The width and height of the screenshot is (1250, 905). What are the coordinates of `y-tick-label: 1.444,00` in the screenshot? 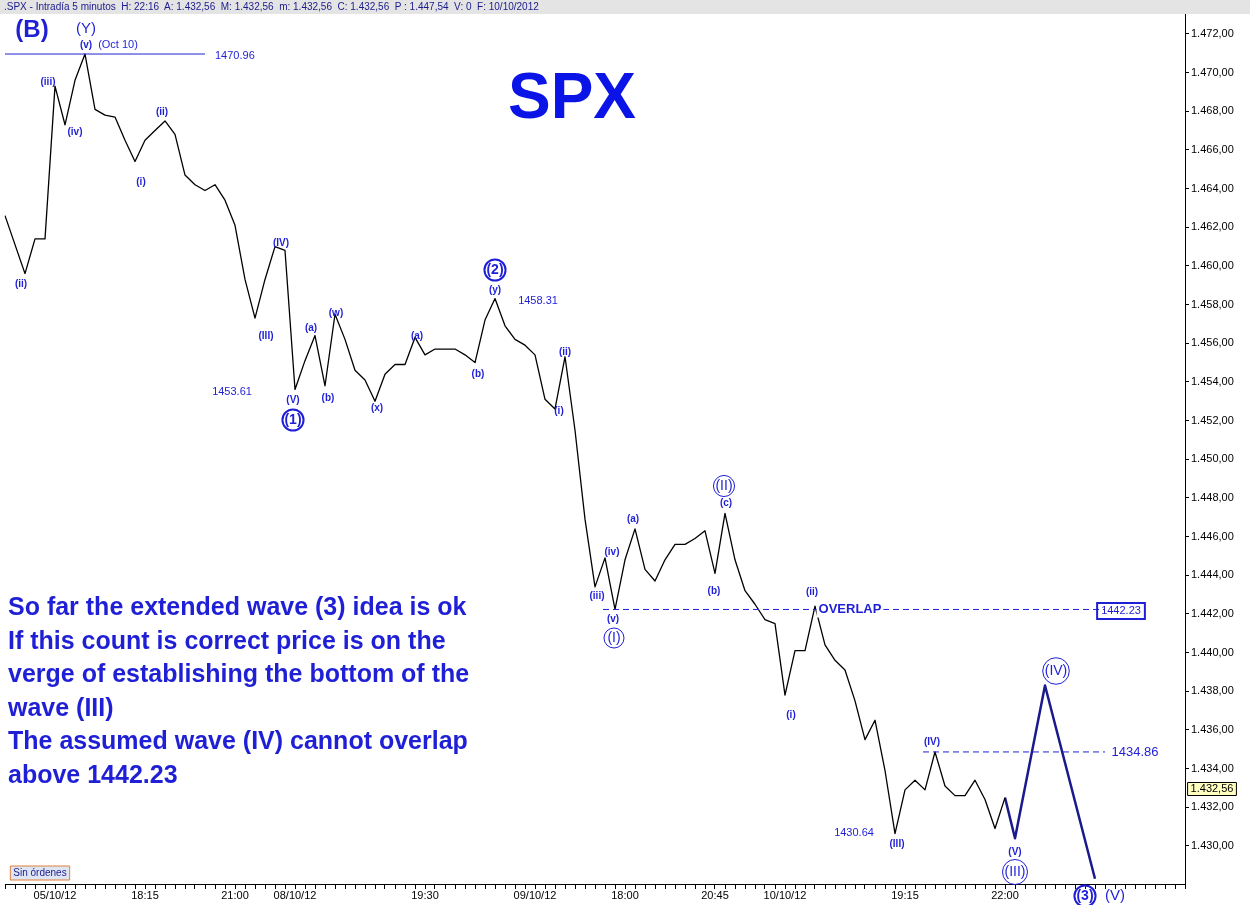 It's located at (1212, 574).